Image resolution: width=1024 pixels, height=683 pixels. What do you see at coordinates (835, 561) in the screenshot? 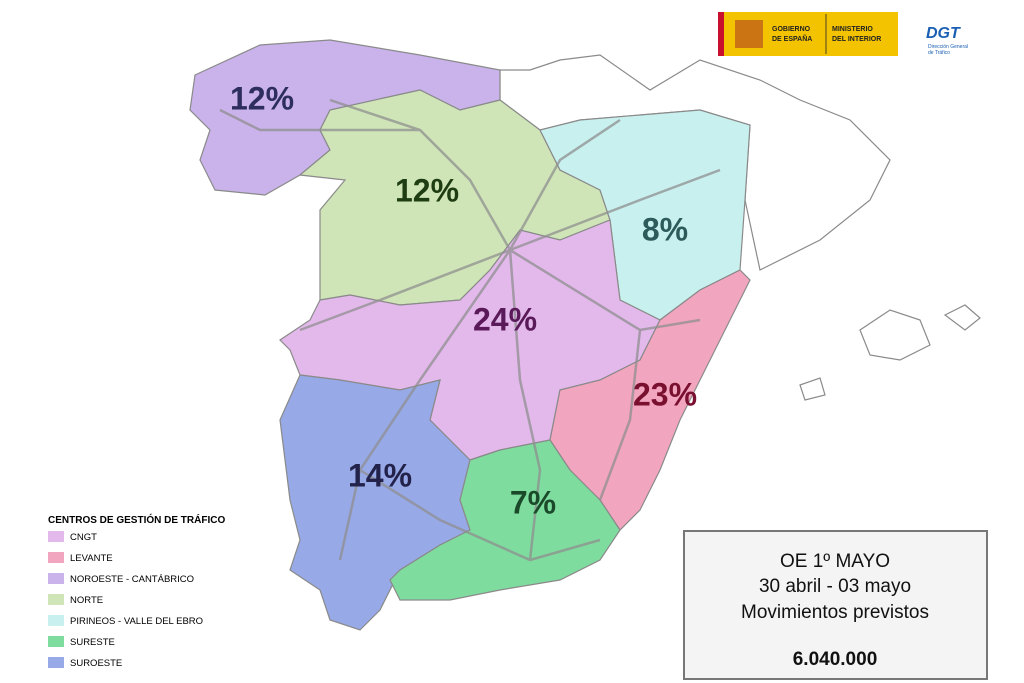
I see `info-line: OE 1º MAYO` at bounding box center [835, 561].